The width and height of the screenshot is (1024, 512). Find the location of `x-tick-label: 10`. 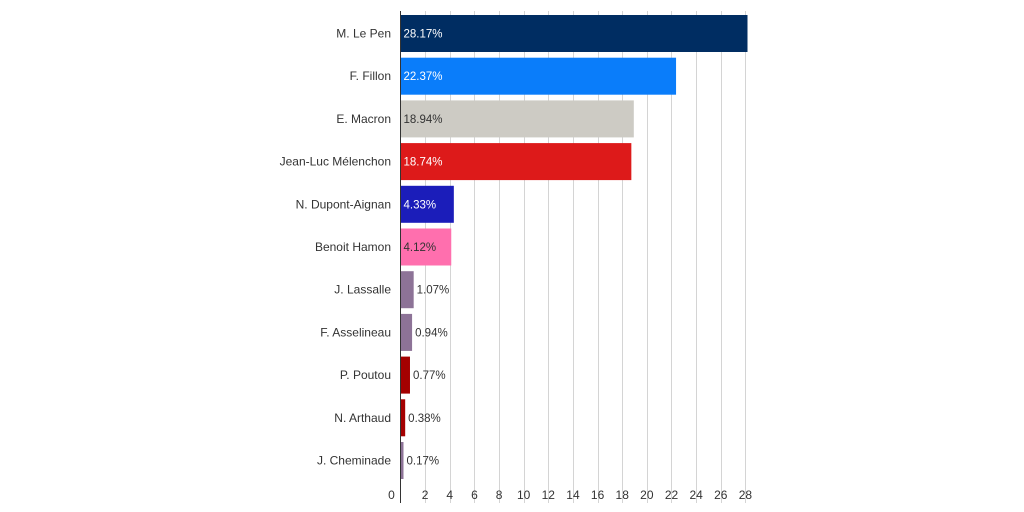

x-tick-label: 10 is located at coordinates (524, 495).